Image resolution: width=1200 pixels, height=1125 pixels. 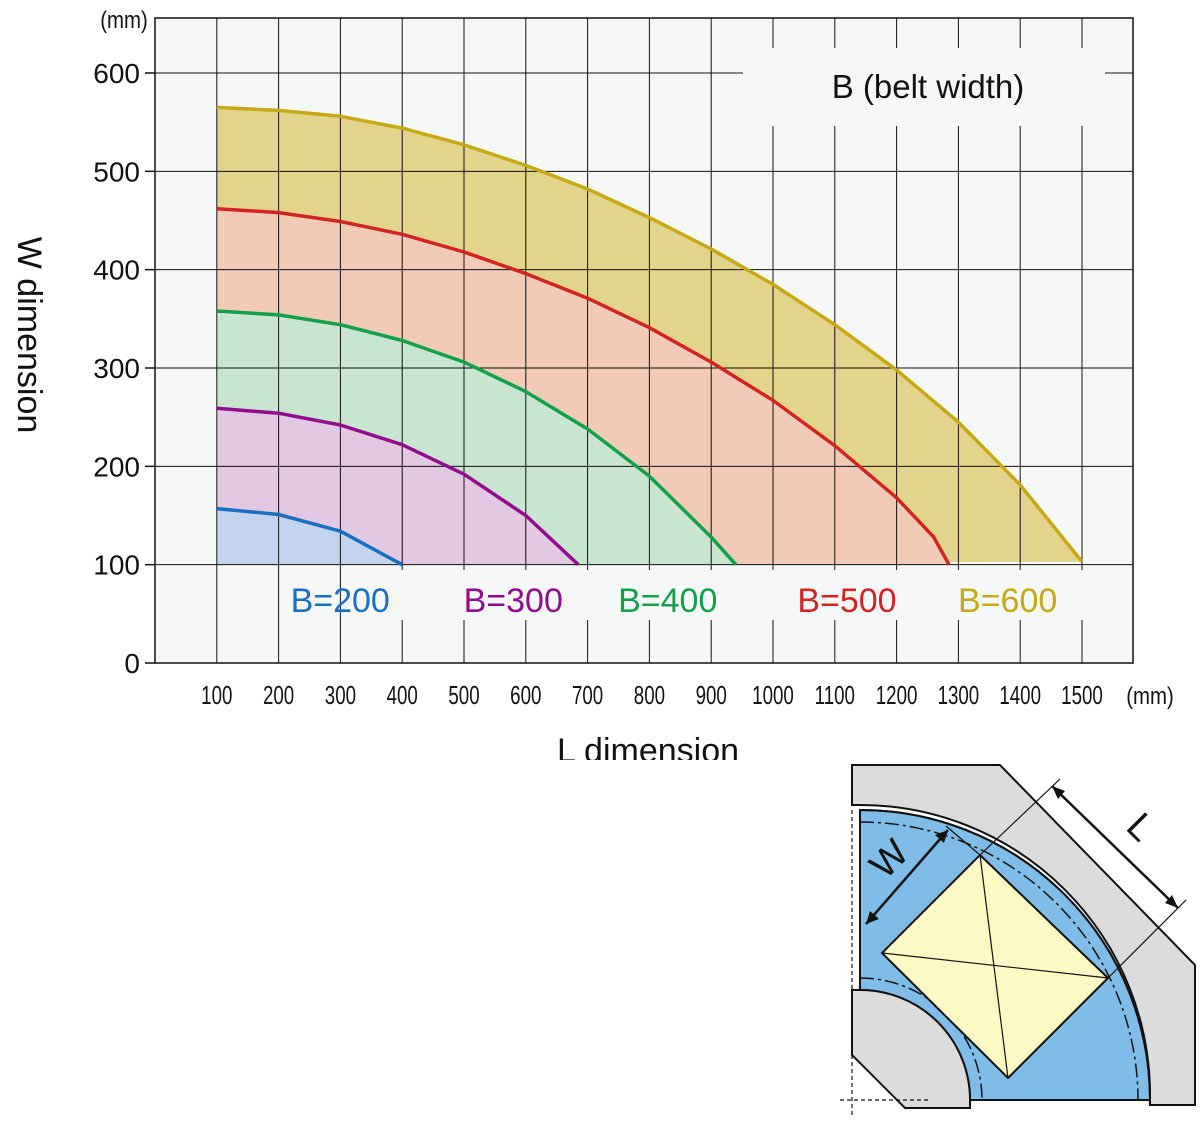 I want to click on x-tick-500: 500, so click(x=463, y=695).